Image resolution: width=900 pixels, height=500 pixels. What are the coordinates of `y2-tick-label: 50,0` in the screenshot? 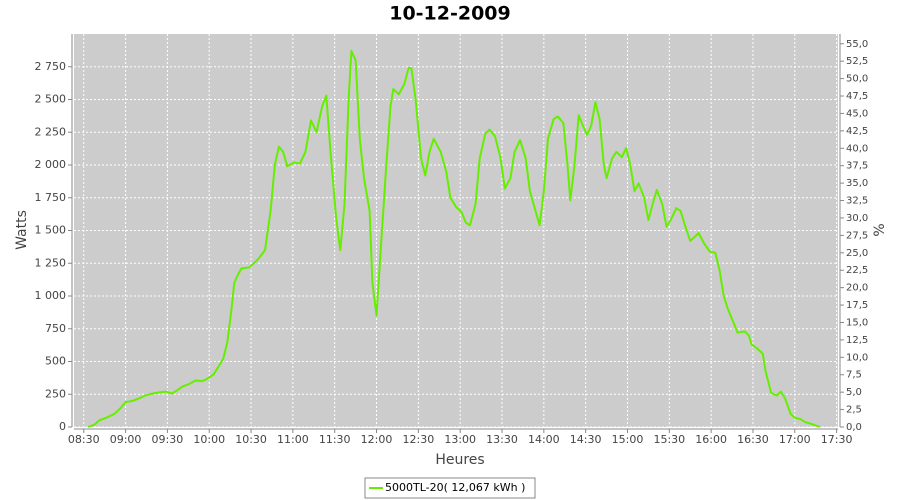 It's located at (857, 79).